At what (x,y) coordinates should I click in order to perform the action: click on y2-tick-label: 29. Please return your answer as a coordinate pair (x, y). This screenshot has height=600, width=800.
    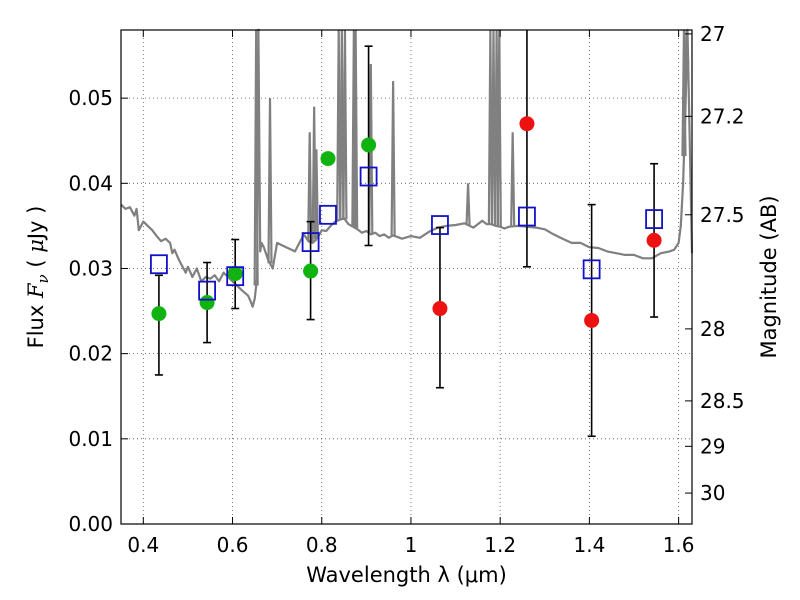
    Looking at the image, I should click on (712, 446).